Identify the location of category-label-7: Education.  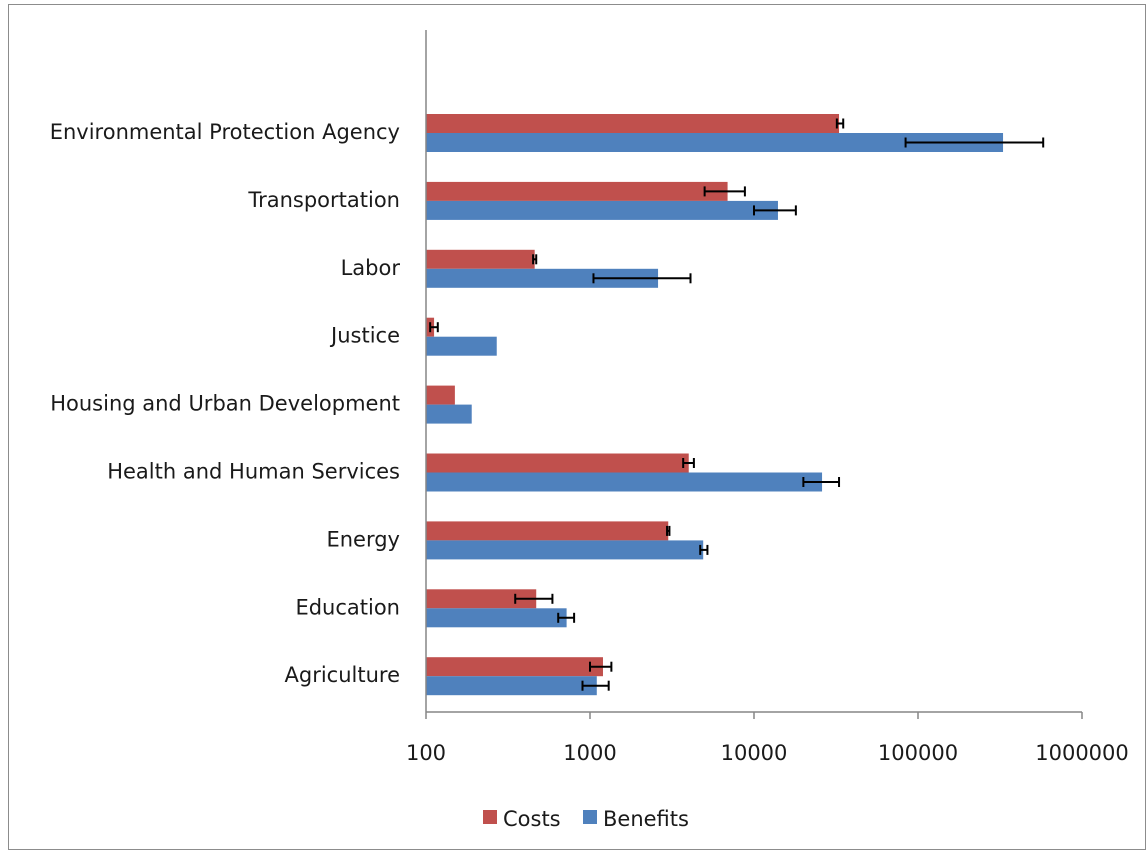
(347, 607).